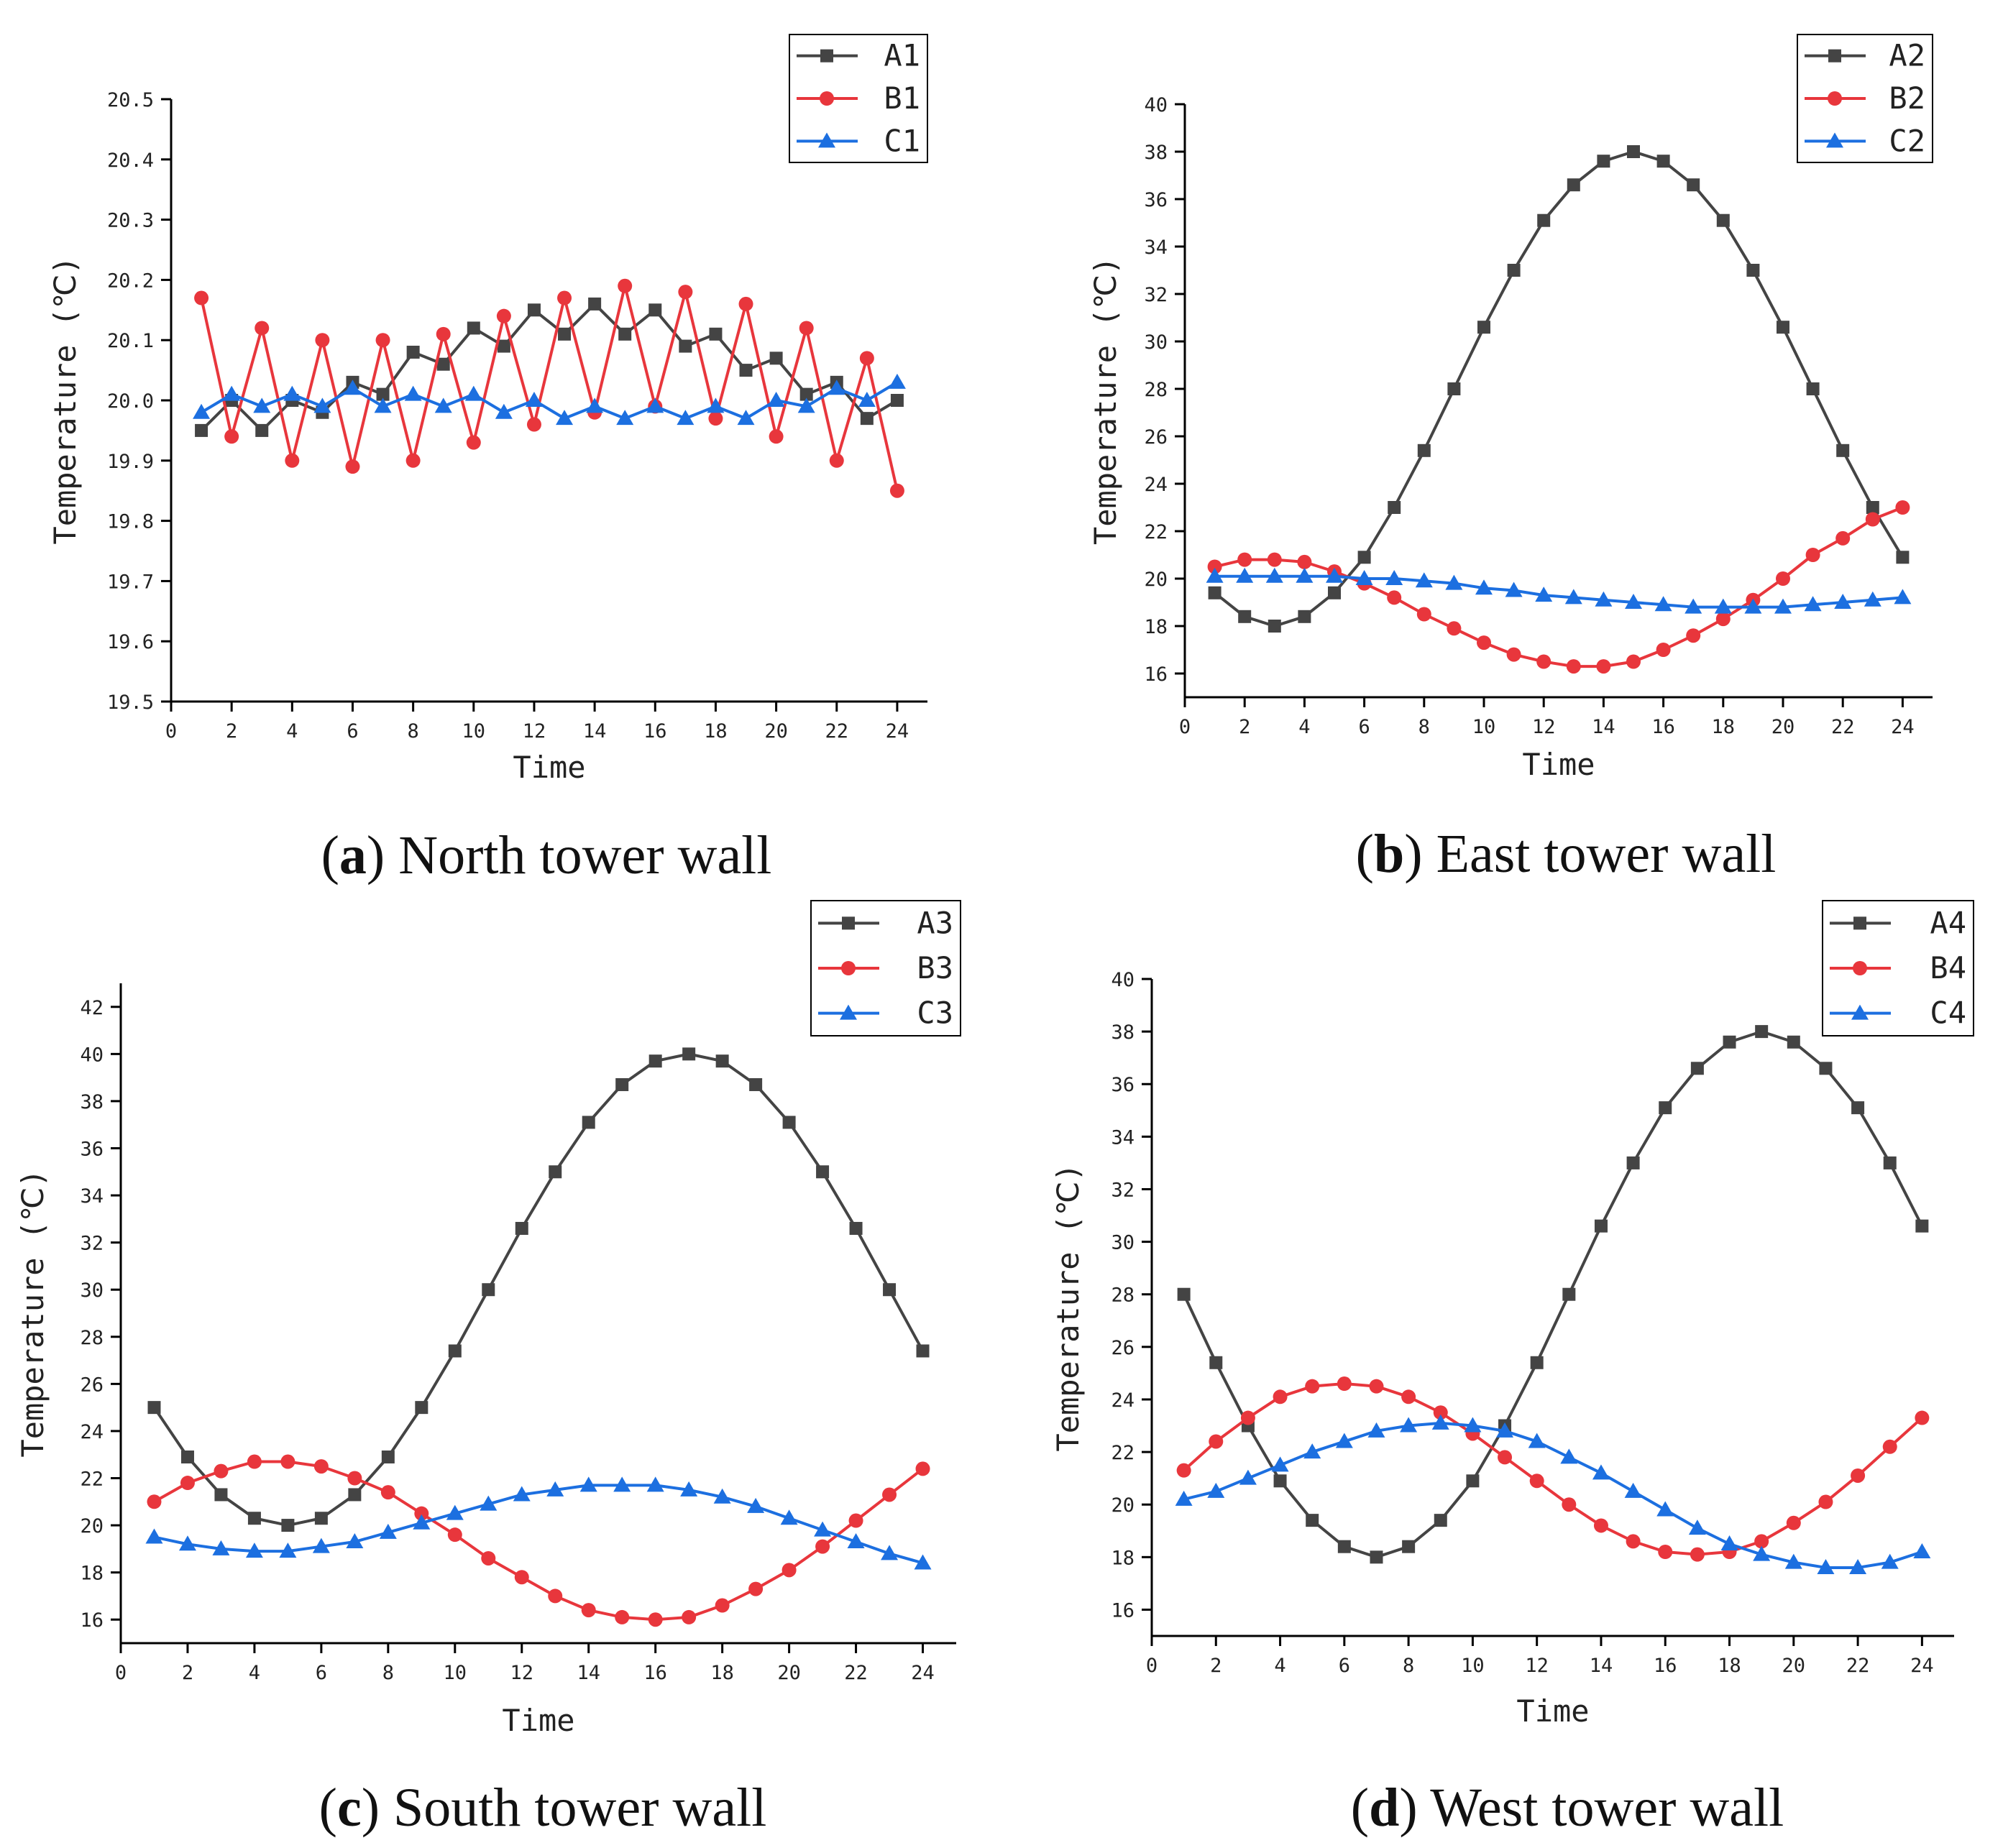 The image size is (2003, 1848). What do you see at coordinates (902, 140) in the screenshot?
I see `legend-label-C1: C1` at bounding box center [902, 140].